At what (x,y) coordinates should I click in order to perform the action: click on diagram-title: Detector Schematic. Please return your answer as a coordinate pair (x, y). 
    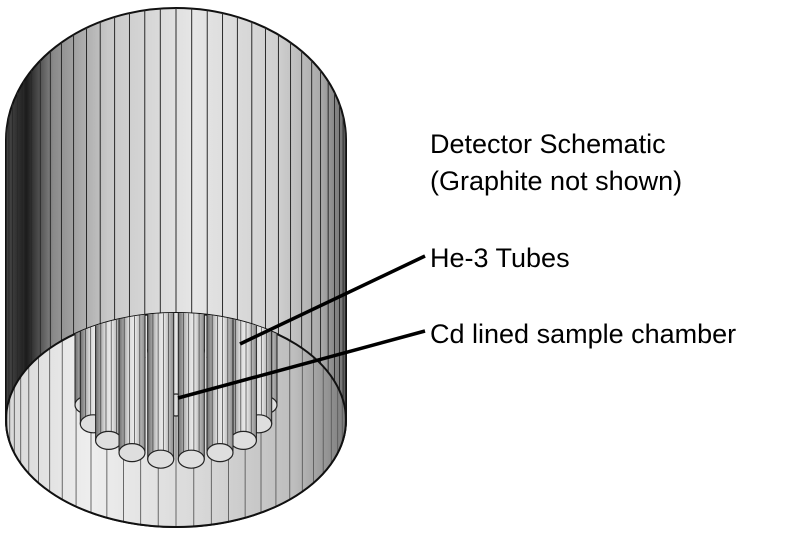
    Looking at the image, I should click on (548, 144).